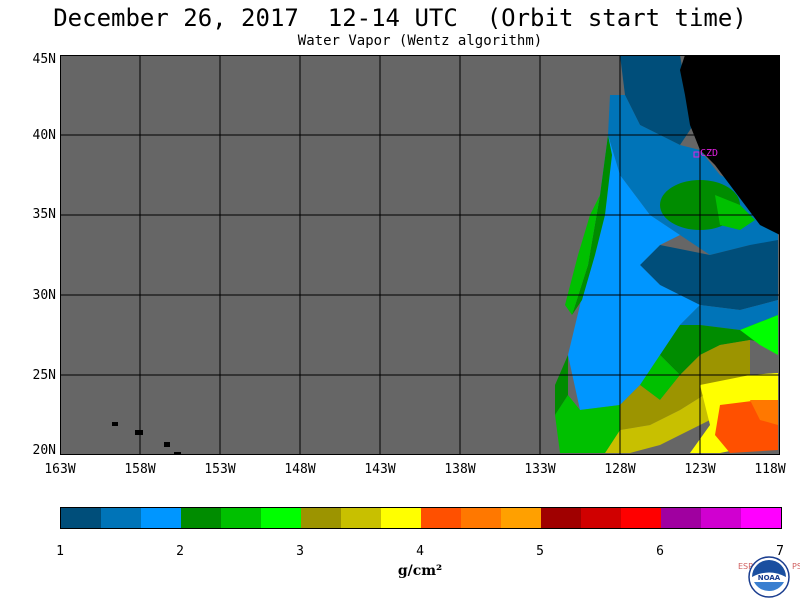  I want to click on lon-label-158w: 158W, so click(140, 469).